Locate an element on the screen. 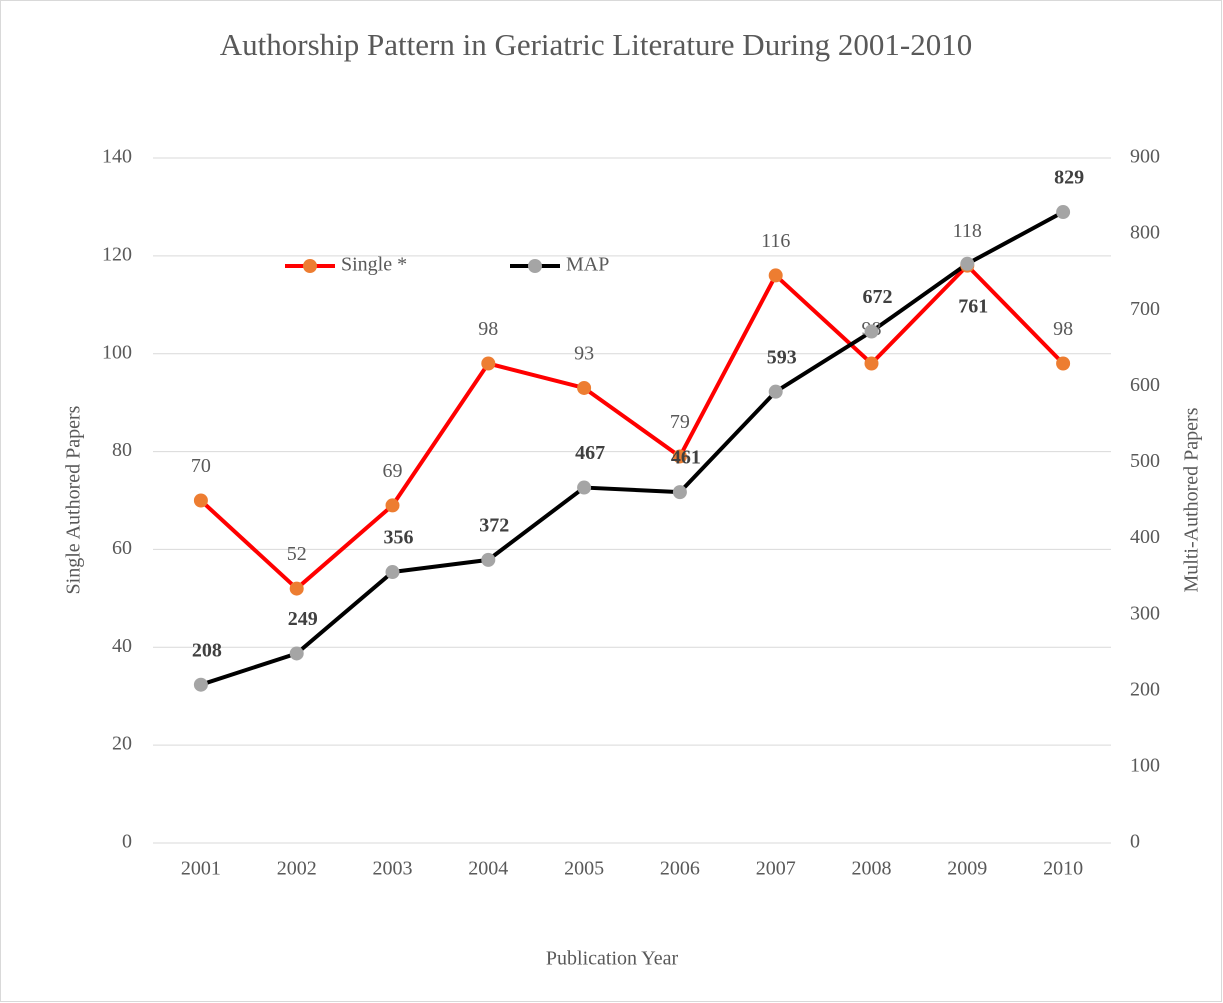 The height and width of the screenshot is (1003, 1223). data-label: 467 is located at coordinates (590, 453).